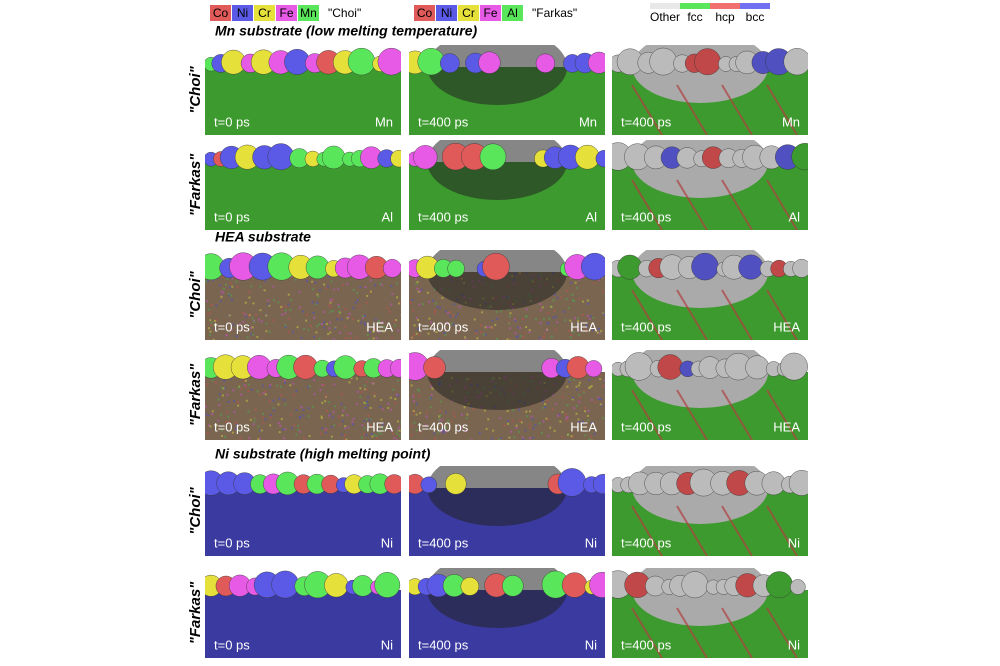 The width and height of the screenshot is (1000, 666). Describe the element at coordinates (507, 90) in the screenshot. I see `panel: t=400 ps Mn` at that location.